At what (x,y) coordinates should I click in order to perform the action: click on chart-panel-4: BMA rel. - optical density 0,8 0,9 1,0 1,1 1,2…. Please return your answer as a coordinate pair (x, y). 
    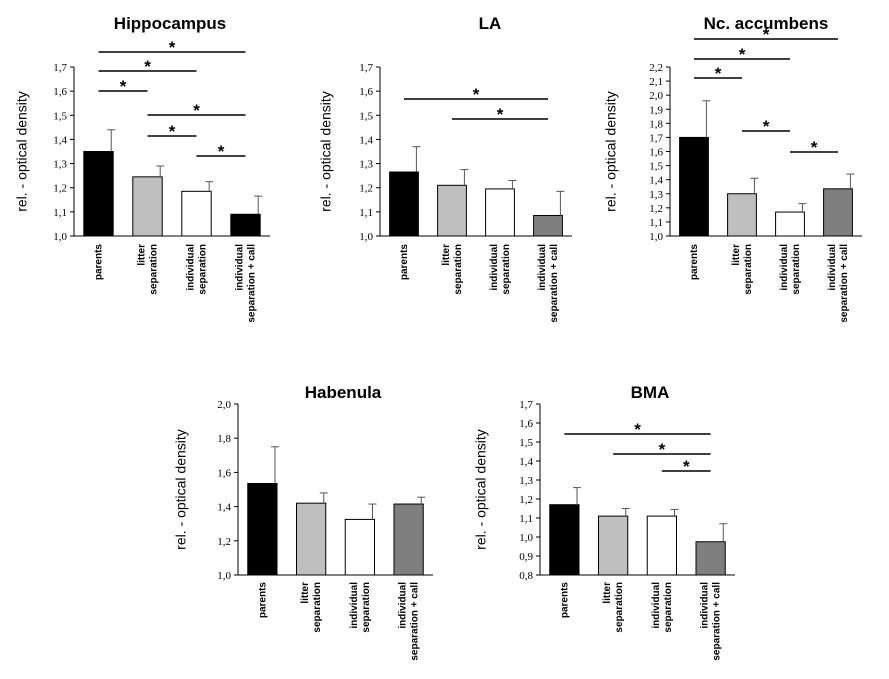
    Looking at the image, I should click on (603, 522).